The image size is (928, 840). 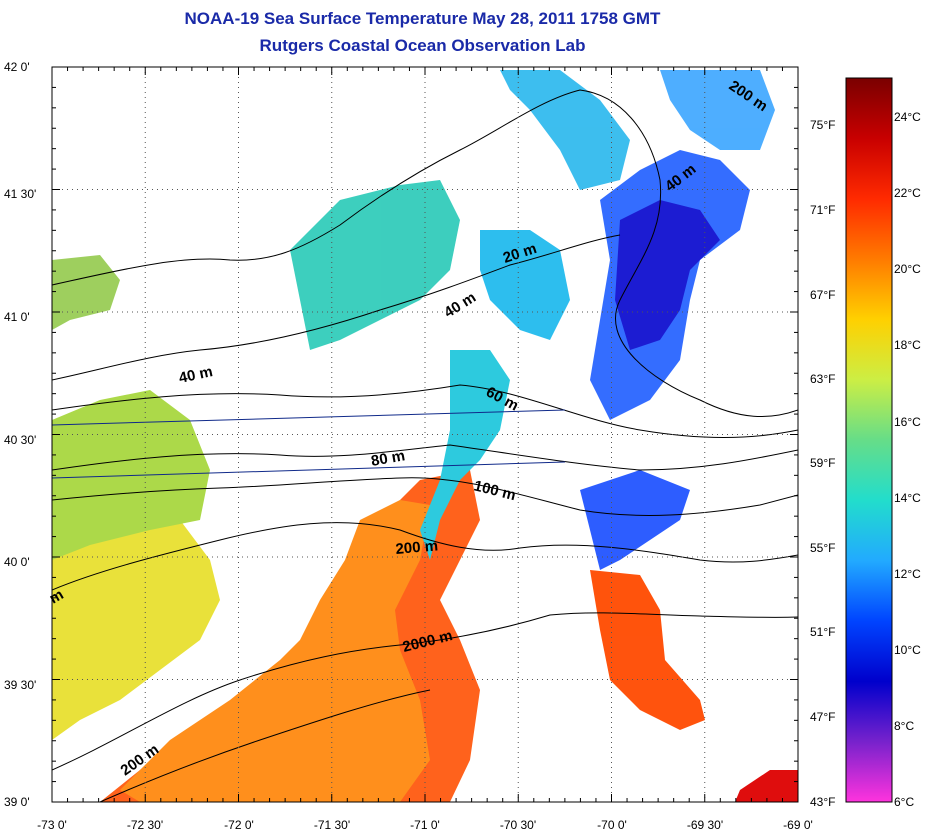 What do you see at coordinates (904, 802) in the screenshot?
I see `celsius-tick-label: 6°C` at bounding box center [904, 802].